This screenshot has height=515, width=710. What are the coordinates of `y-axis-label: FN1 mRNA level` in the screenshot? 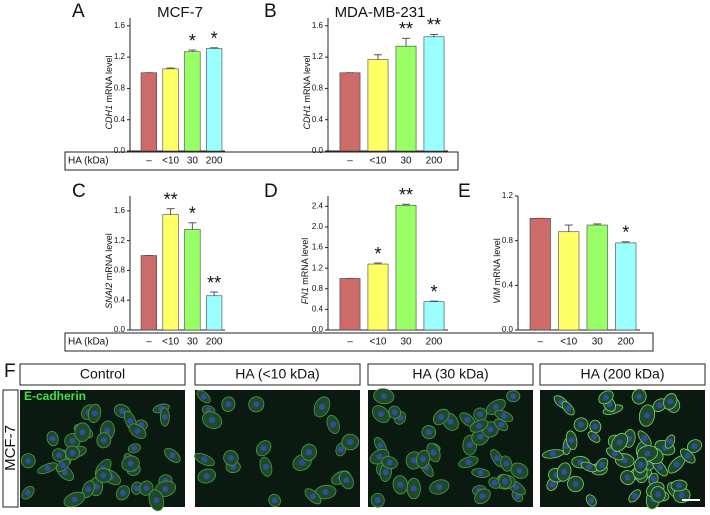 It's located at (305, 271).